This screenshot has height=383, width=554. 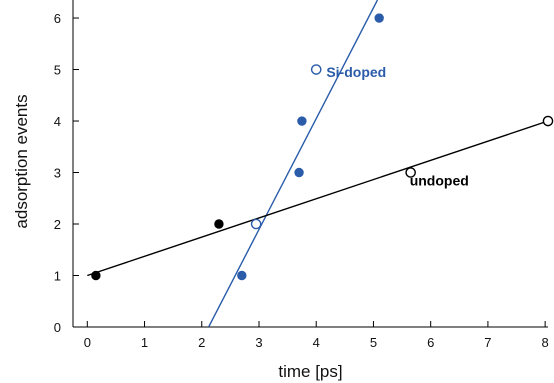 I want to click on x-tick-label: 4, so click(x=316, y=342).